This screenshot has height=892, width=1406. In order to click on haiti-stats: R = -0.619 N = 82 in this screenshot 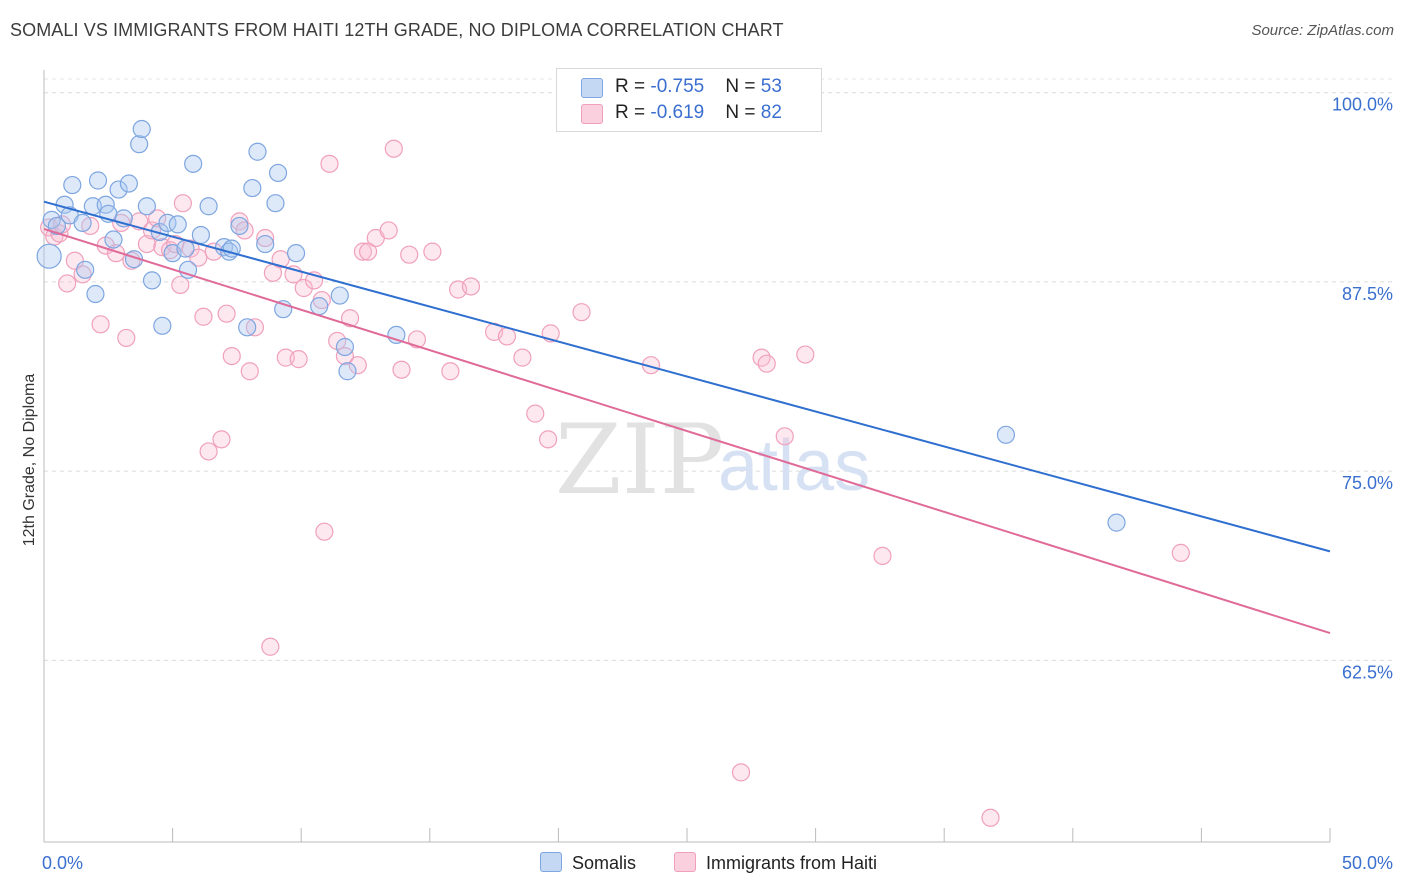, I will do `click(698, 113)`.